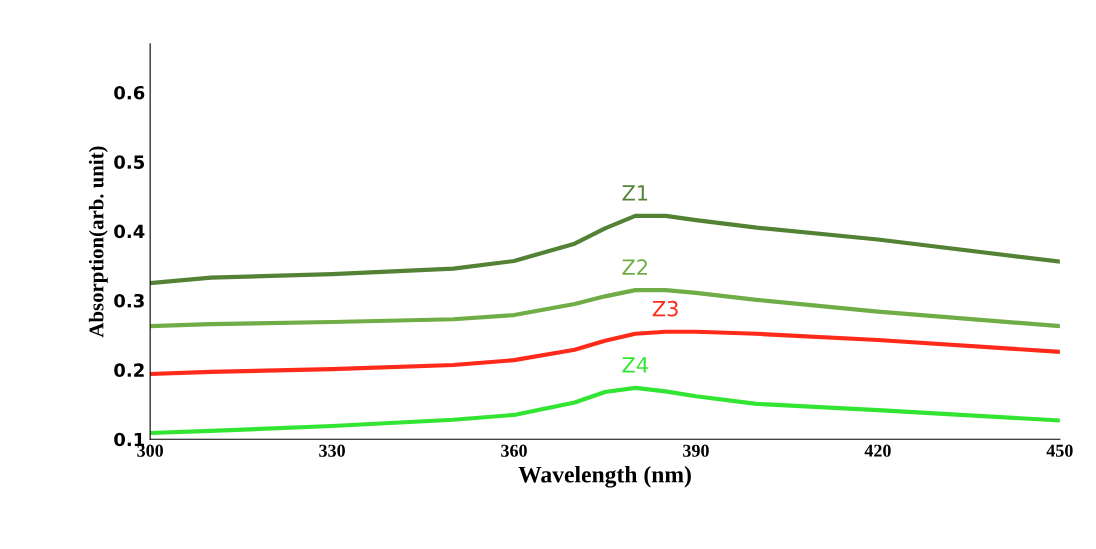 The height and width of the screenshot is (549, 1096). What do you see at coordinates (332, 450) in the screenshot?
I see `x-tick-label: 330` at bounding box center [332, 450].